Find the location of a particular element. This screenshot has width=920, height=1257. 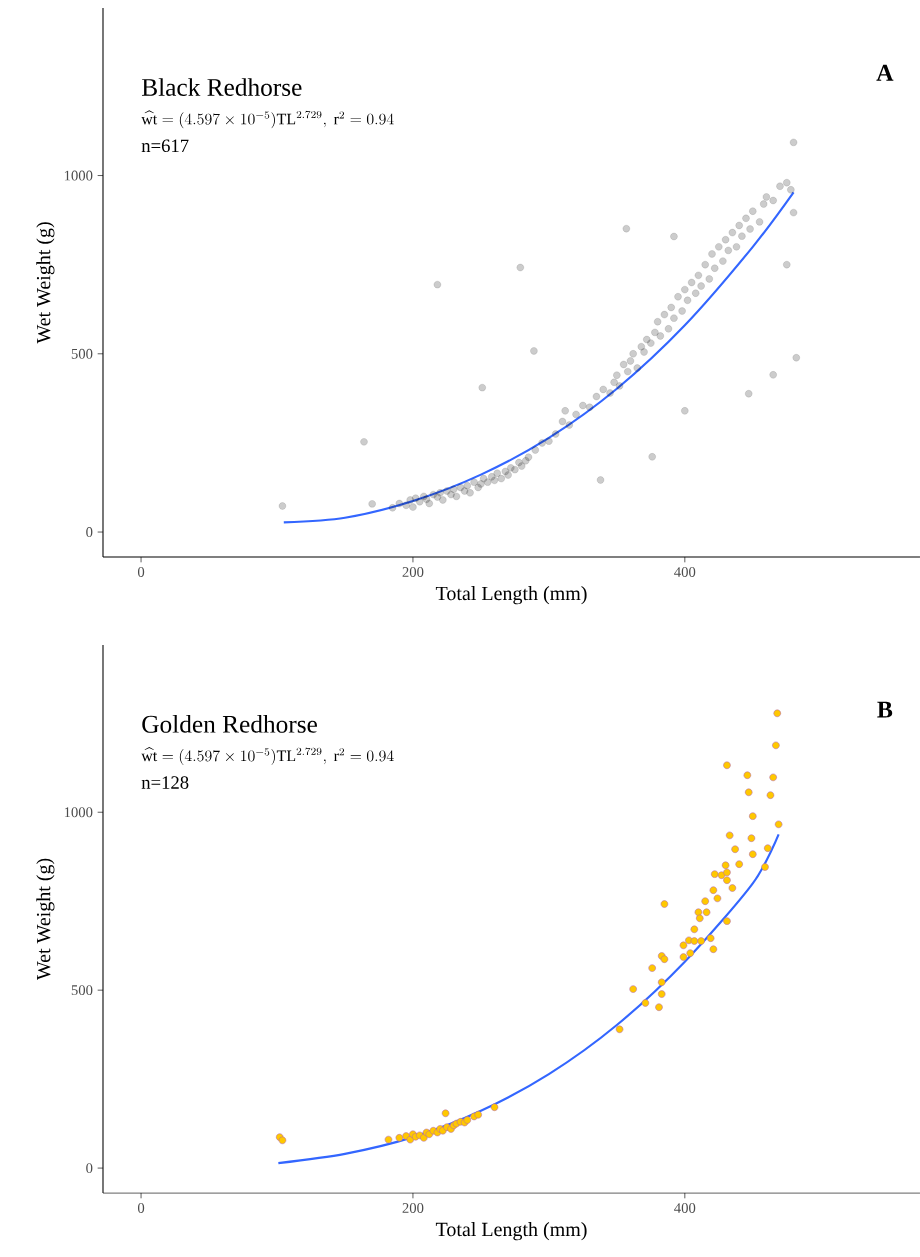

text: Black Redhorse is located at coordinates (221, 87).